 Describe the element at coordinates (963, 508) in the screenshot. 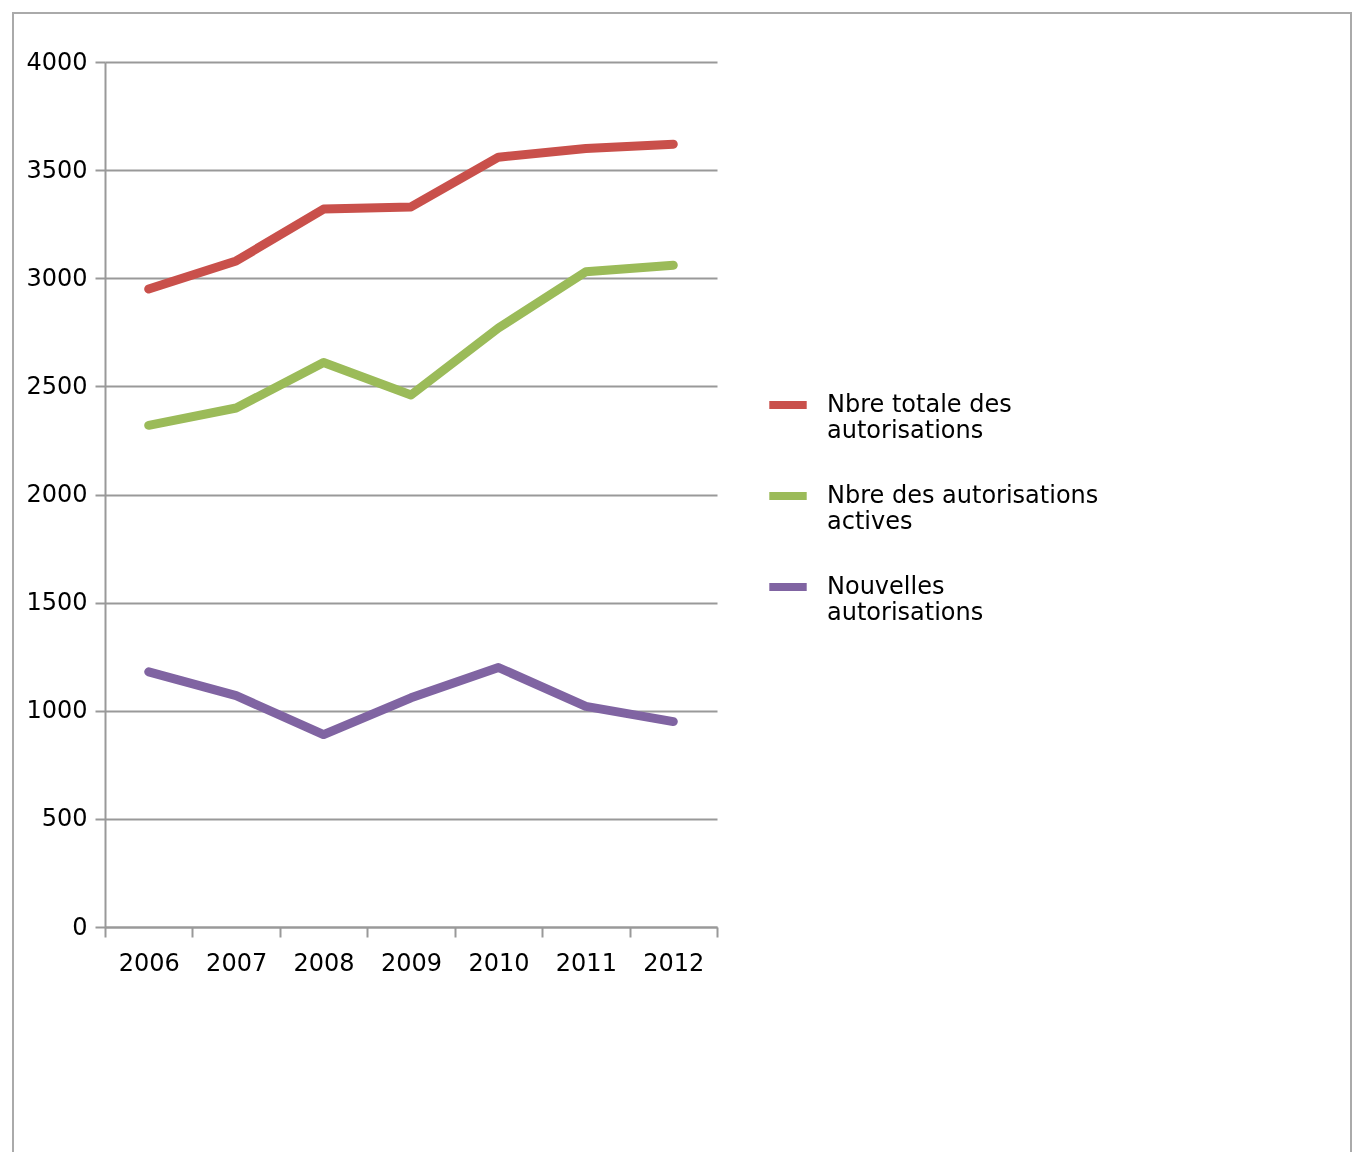

I see `legend-label: Nbre des autorisations actives` at that location.